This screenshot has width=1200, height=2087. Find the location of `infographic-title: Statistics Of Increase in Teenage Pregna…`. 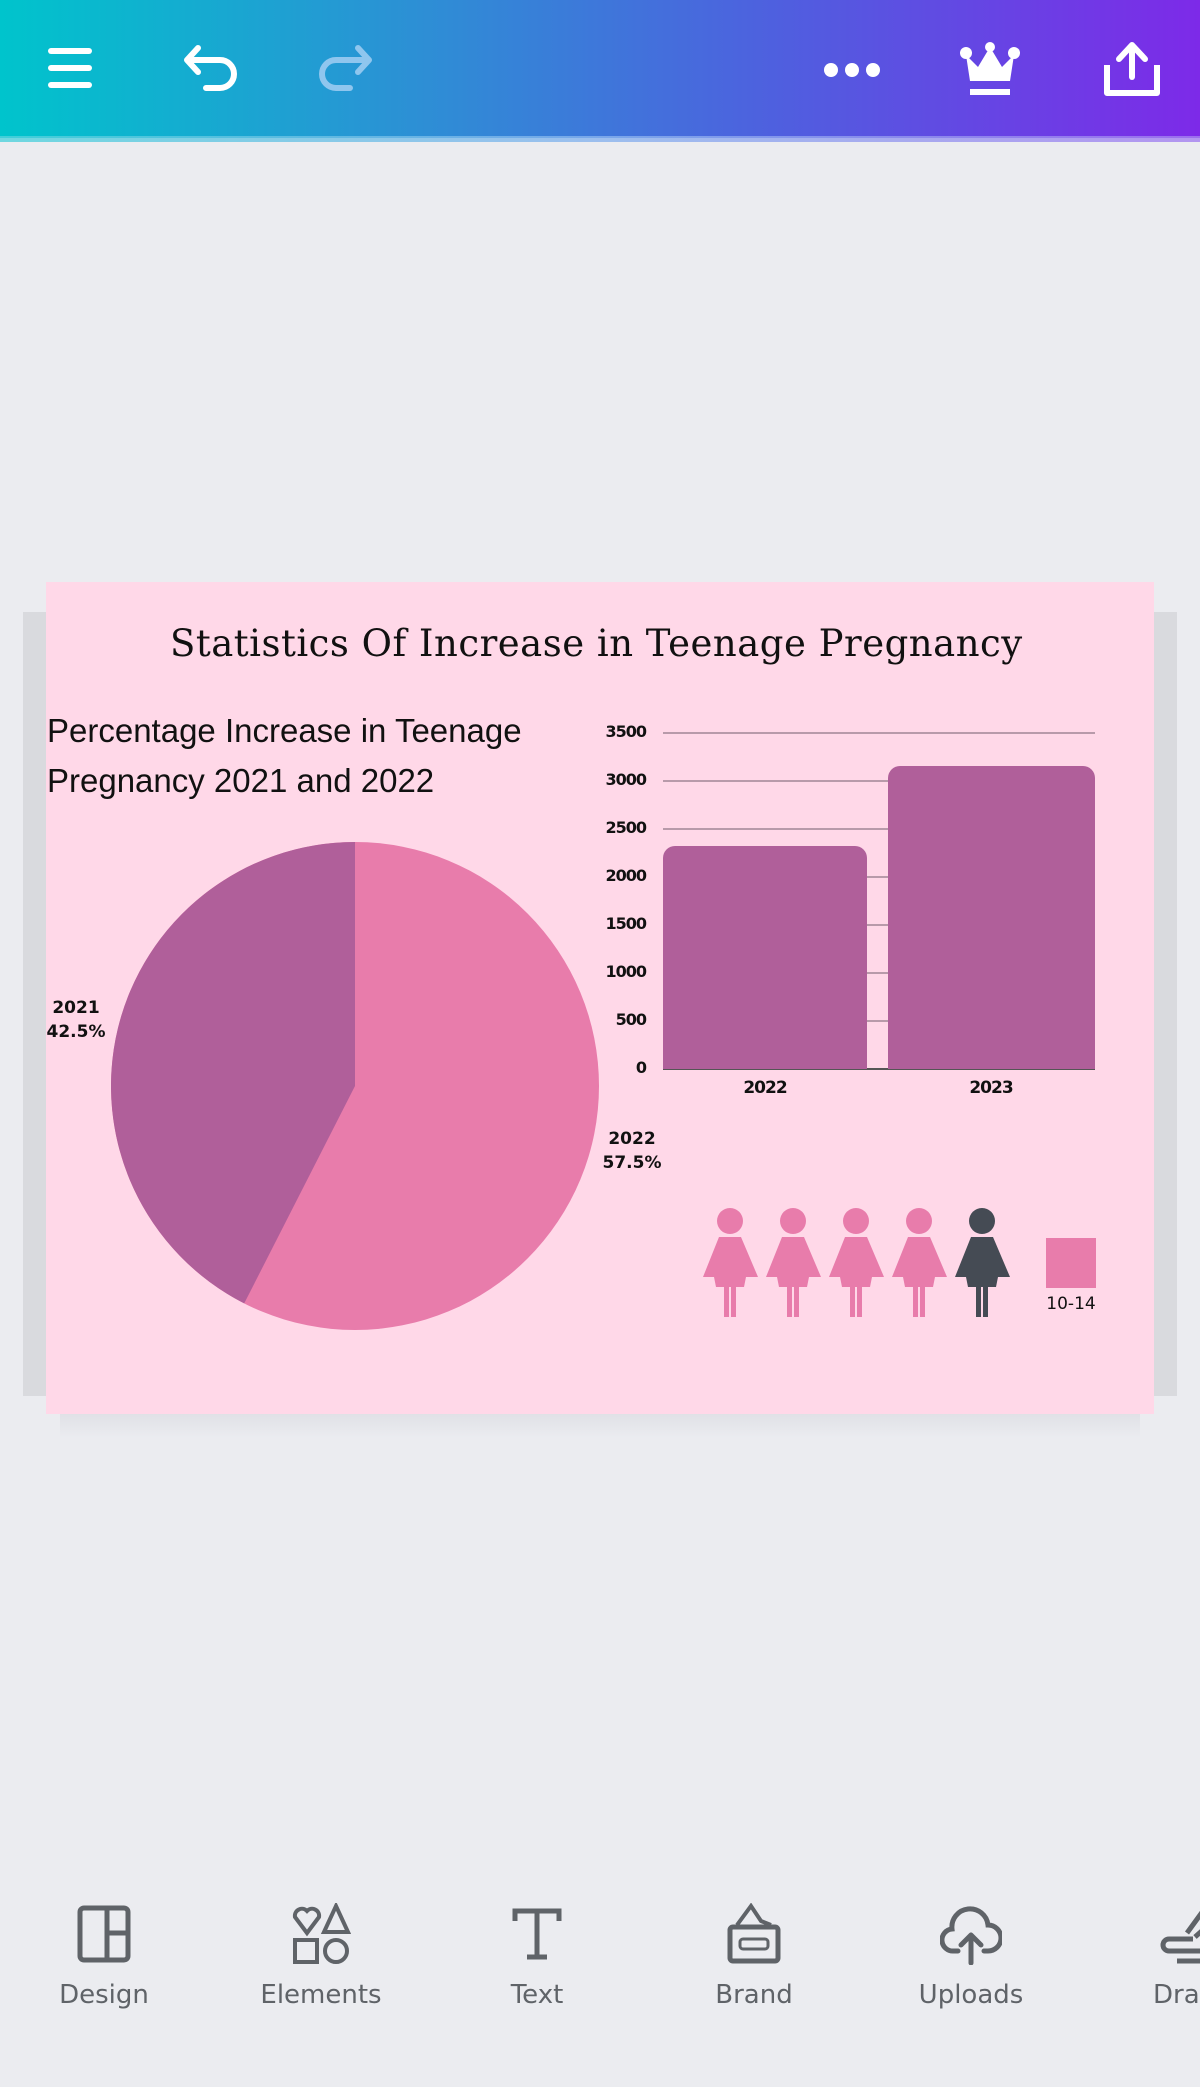

infographic-title: Statistics Of Increase in Teenage Pregna… is located at coordinates (596, 643).